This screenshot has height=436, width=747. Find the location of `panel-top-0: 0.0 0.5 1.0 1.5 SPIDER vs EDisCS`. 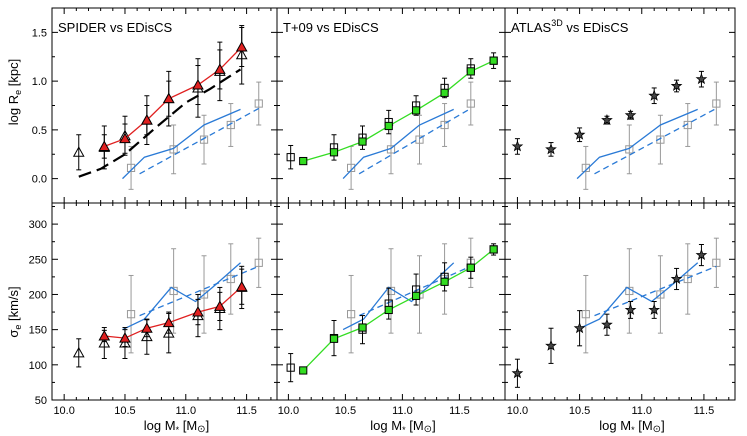

panel-top-0: 0.0 0.5 1.0 1.5 SPIDER vs EDisCS is located at coordinates (155, 105).